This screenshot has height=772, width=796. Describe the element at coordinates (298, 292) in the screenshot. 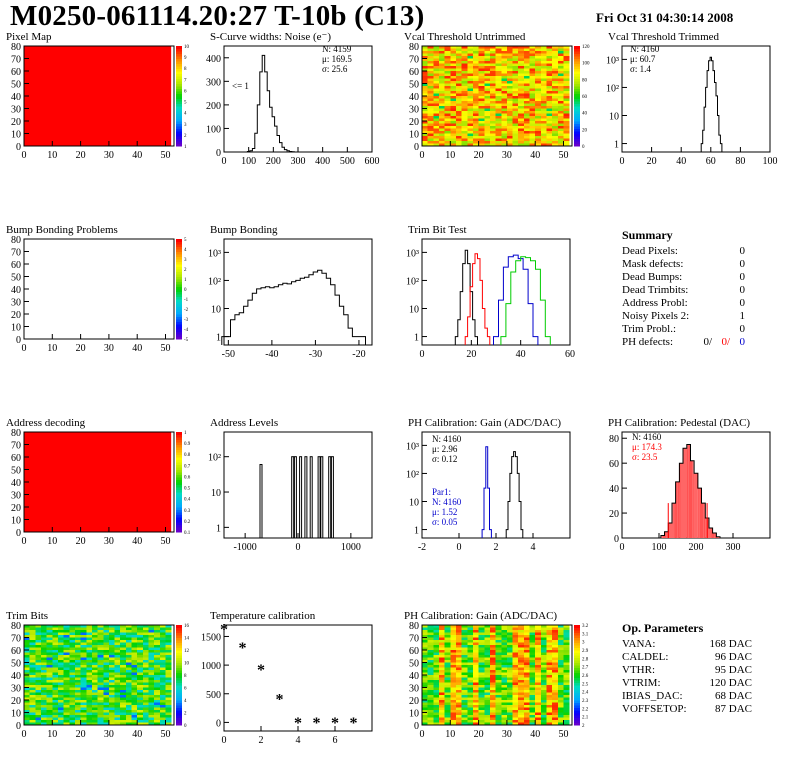

I see `bump_bonding-frame` at that location.